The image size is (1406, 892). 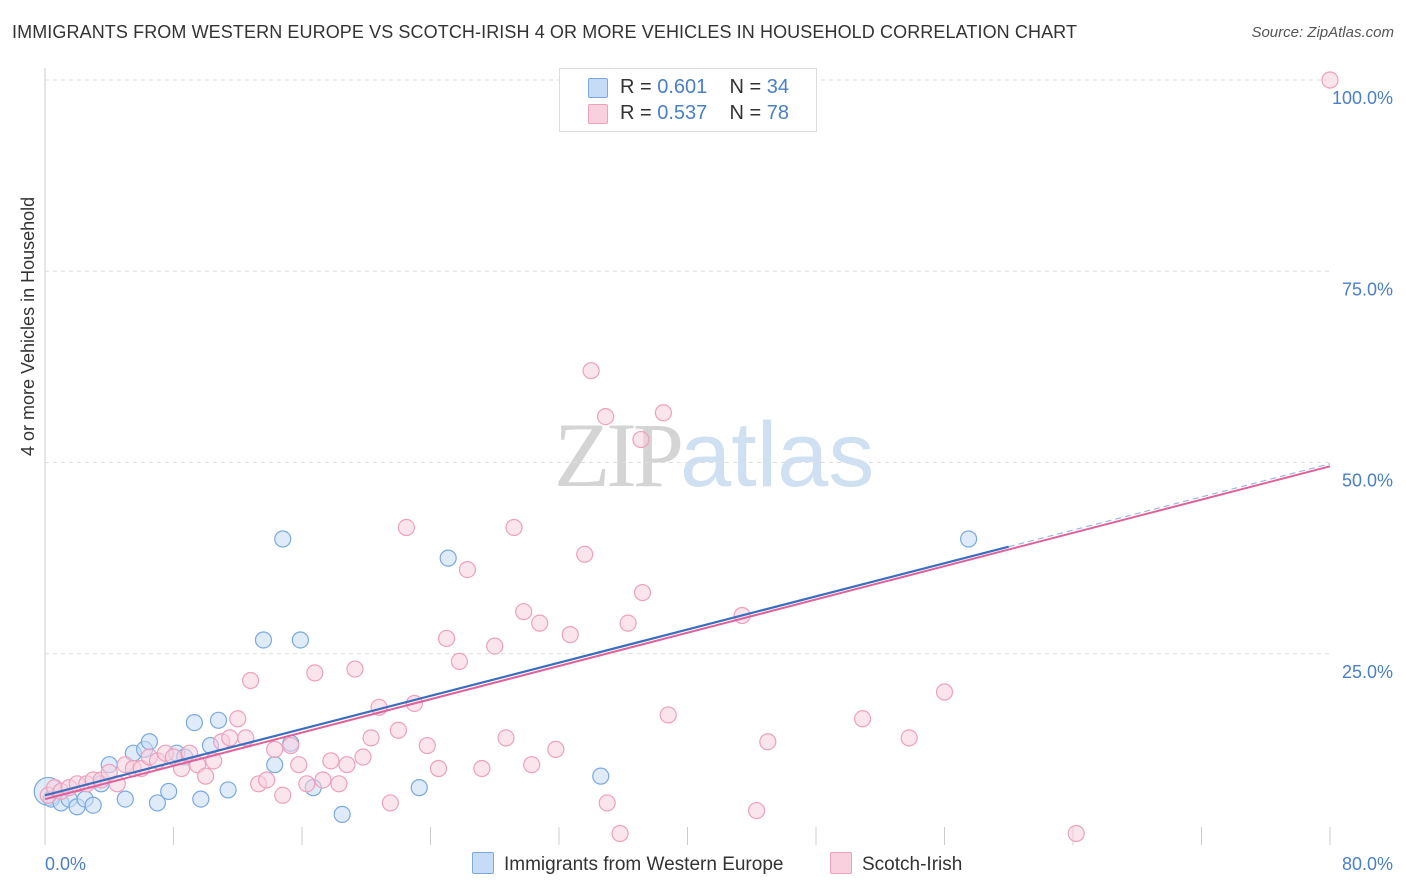 I want to click on bottom-legend-label: Scotch-Irish, so click(x=912, y=864).